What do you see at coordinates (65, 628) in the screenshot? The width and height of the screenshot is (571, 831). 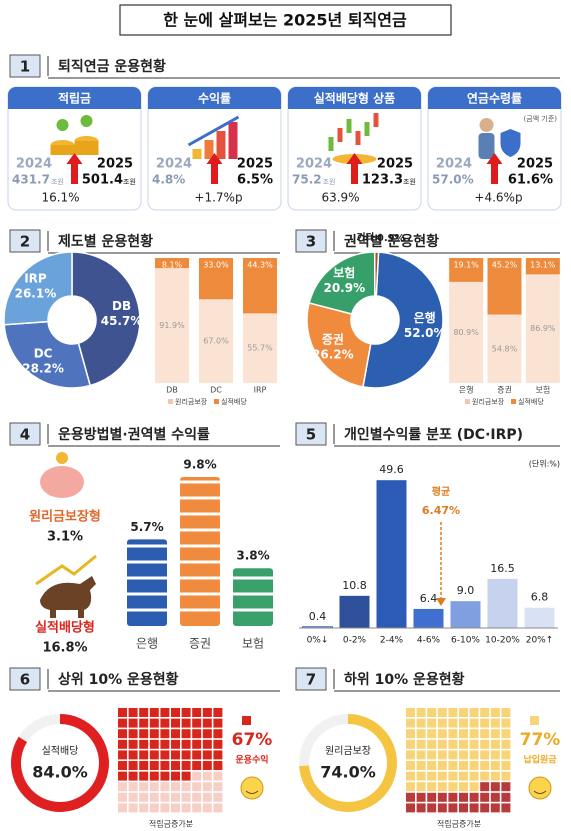 I see `annotation-label: 실적배당형` at bounding box center [65, 628].